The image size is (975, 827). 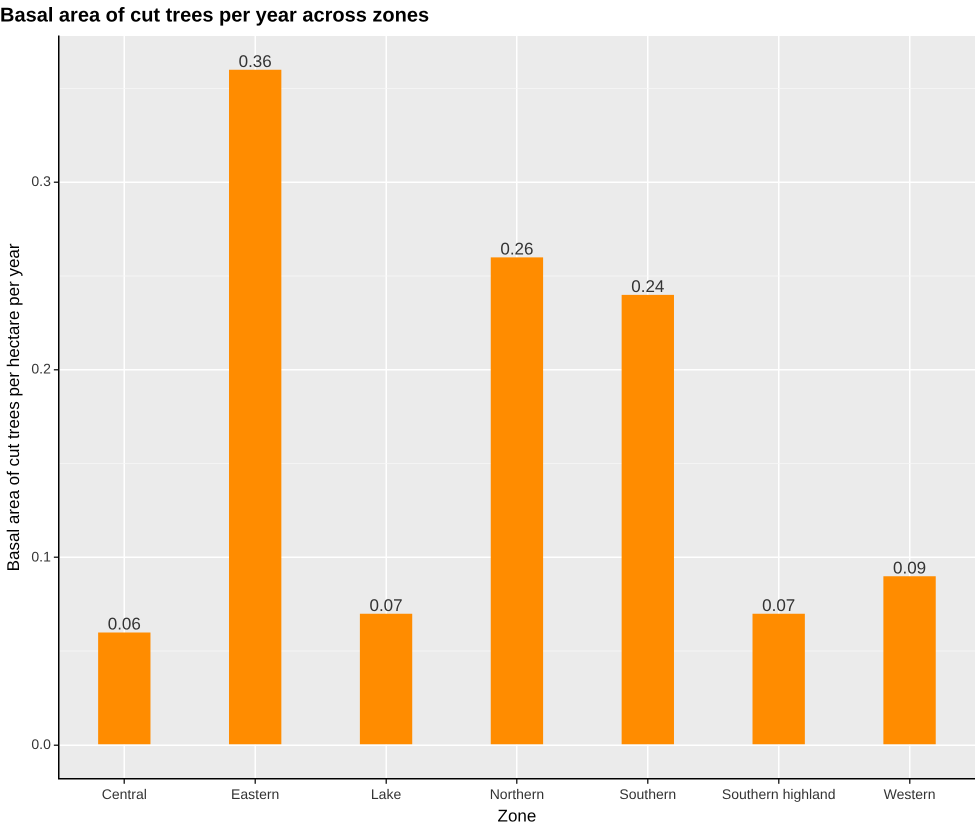 What do you see at coordinates (779, 794) in the screenshot?
I see `x-tick-label: Southern highland` at bounding box center [779, 794].